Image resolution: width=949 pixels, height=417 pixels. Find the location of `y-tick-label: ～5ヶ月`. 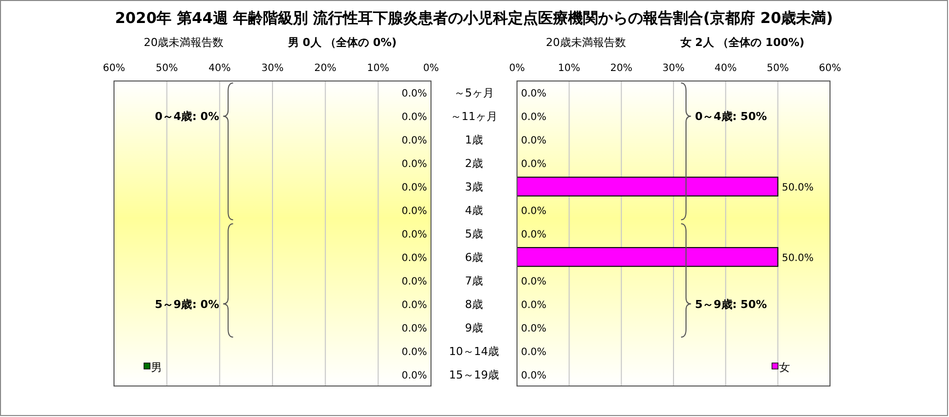

y-tick-label: ～5ヶ月 is located at coordinates (474, 93).